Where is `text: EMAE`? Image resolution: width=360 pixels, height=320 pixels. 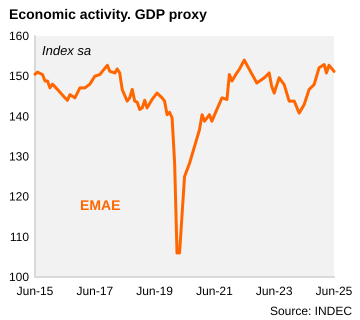 text: EMAE is located at coordinates (100, 205).